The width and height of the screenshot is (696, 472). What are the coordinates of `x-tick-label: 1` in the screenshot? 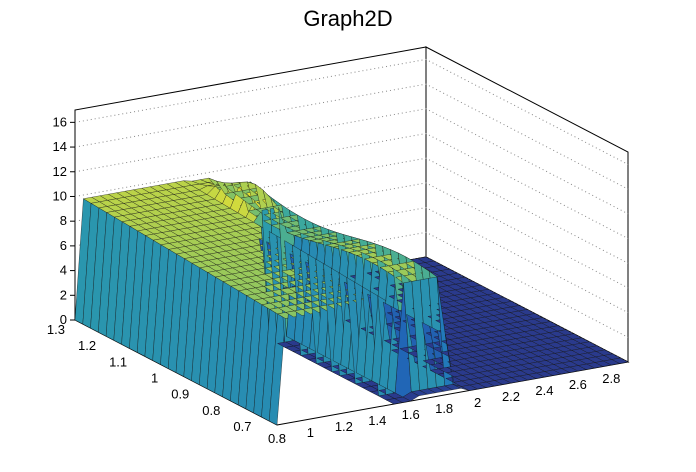 It's located at (310, 432).